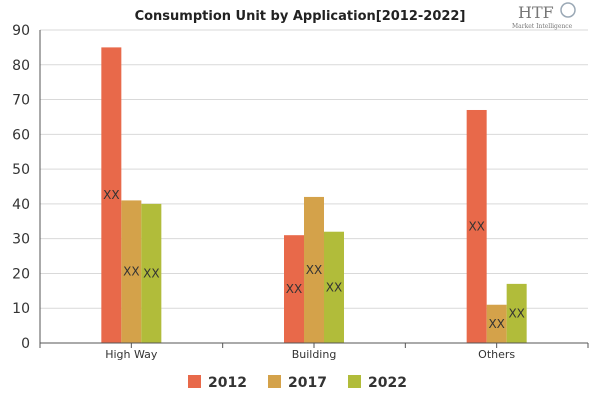 The height and width of the screenshot is (400, 600). I want to click on bar-2012-high-way, so click(111, 195).